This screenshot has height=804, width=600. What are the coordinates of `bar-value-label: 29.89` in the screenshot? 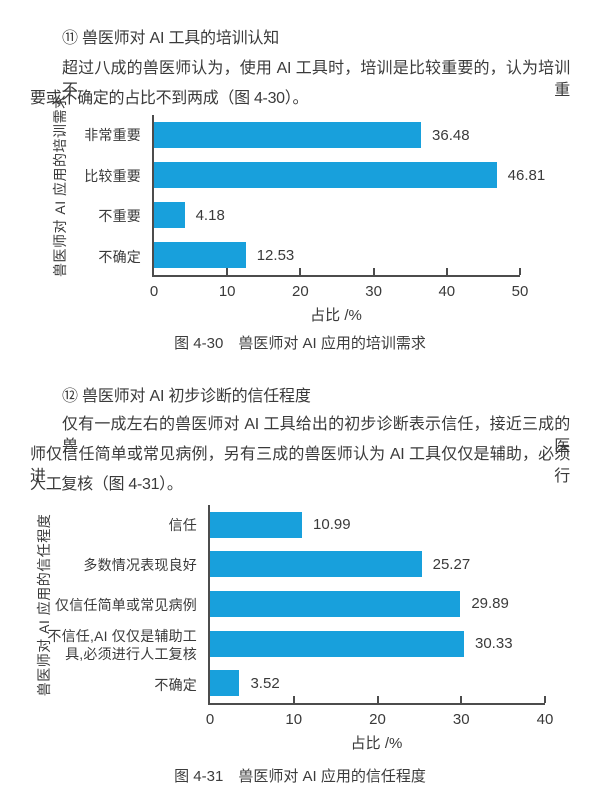 It's located at (490, 604).